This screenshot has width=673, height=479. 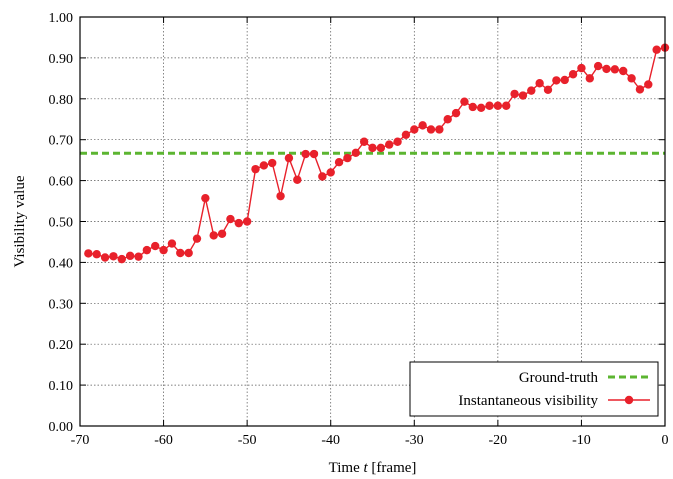 I want to click on legend: Ground-truth Instantaneous visibility, so click(x=534, y=389).